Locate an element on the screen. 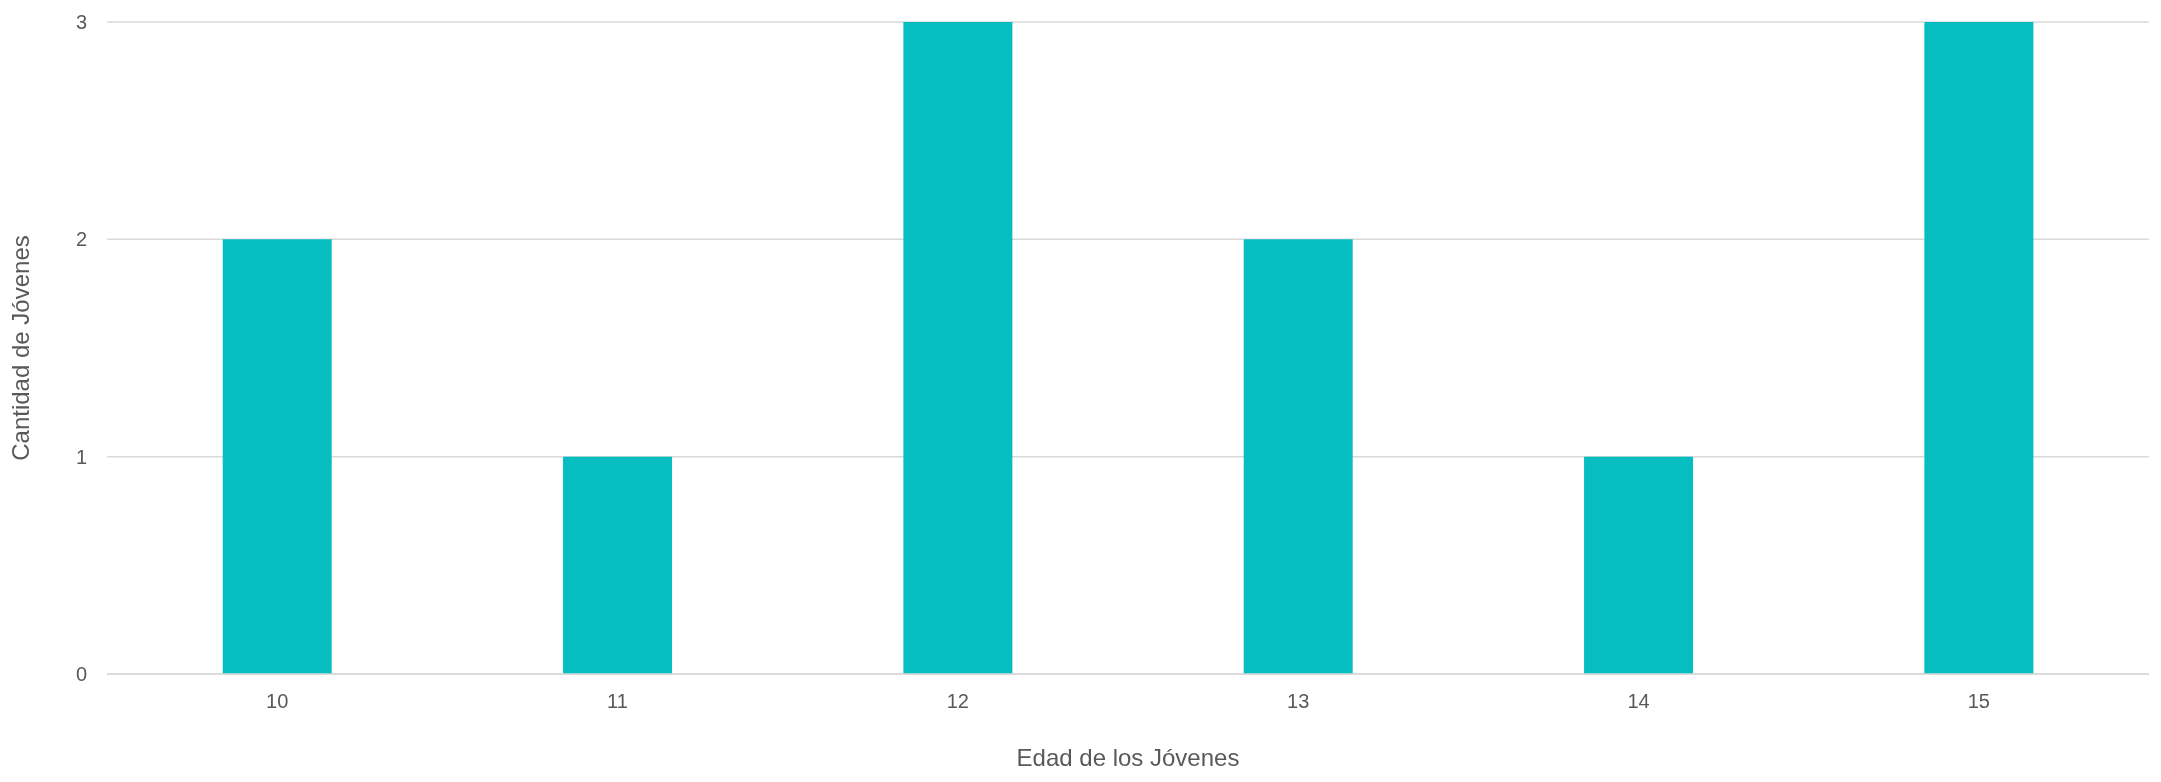 This screenshot has width=2161, height=782. x-tick-label: 11 is located at coordinates (617, 701).